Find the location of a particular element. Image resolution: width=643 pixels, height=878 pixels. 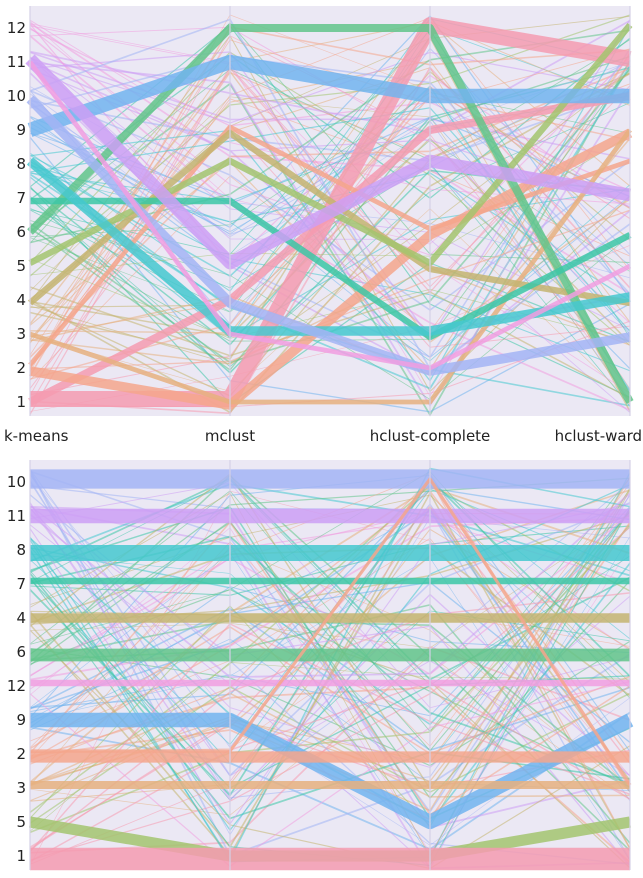

axis-name-1: mclust is located at coordinates (230, 436).